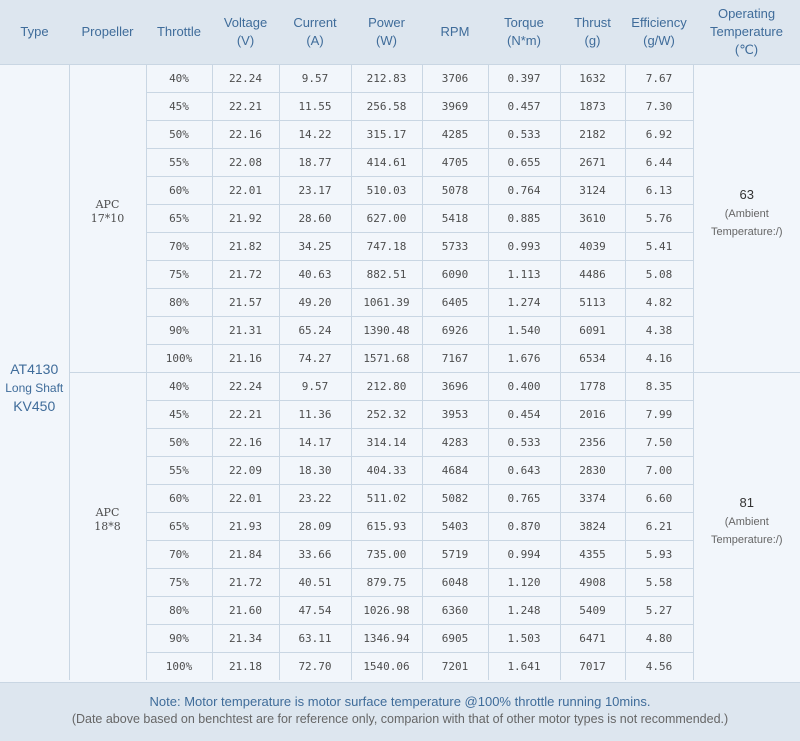  I want to click on voltage-cell: 21.92, so click(245, 218).